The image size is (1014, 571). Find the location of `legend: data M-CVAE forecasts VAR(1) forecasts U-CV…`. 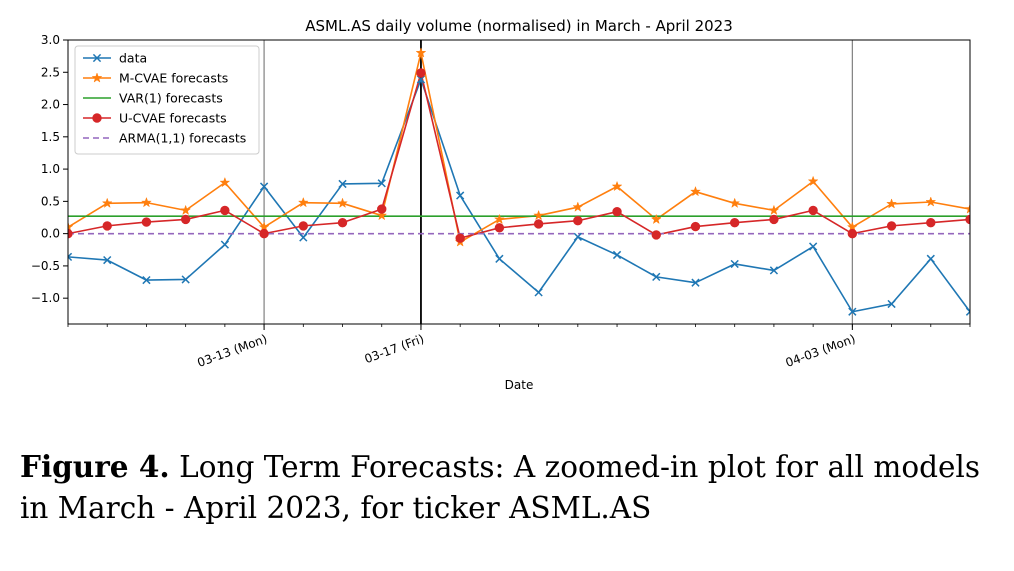

legend: data M-CVAE forecasts VAR(1) forecasts U-CV… is located at coordinates (167, 100).